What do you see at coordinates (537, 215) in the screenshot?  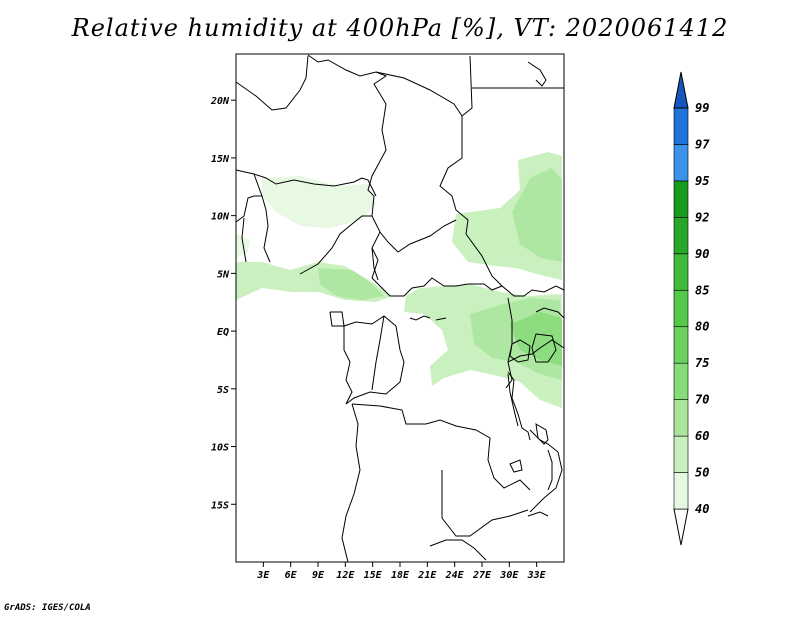 I see `shade-east-north-core` at bounding box center [537, 215].